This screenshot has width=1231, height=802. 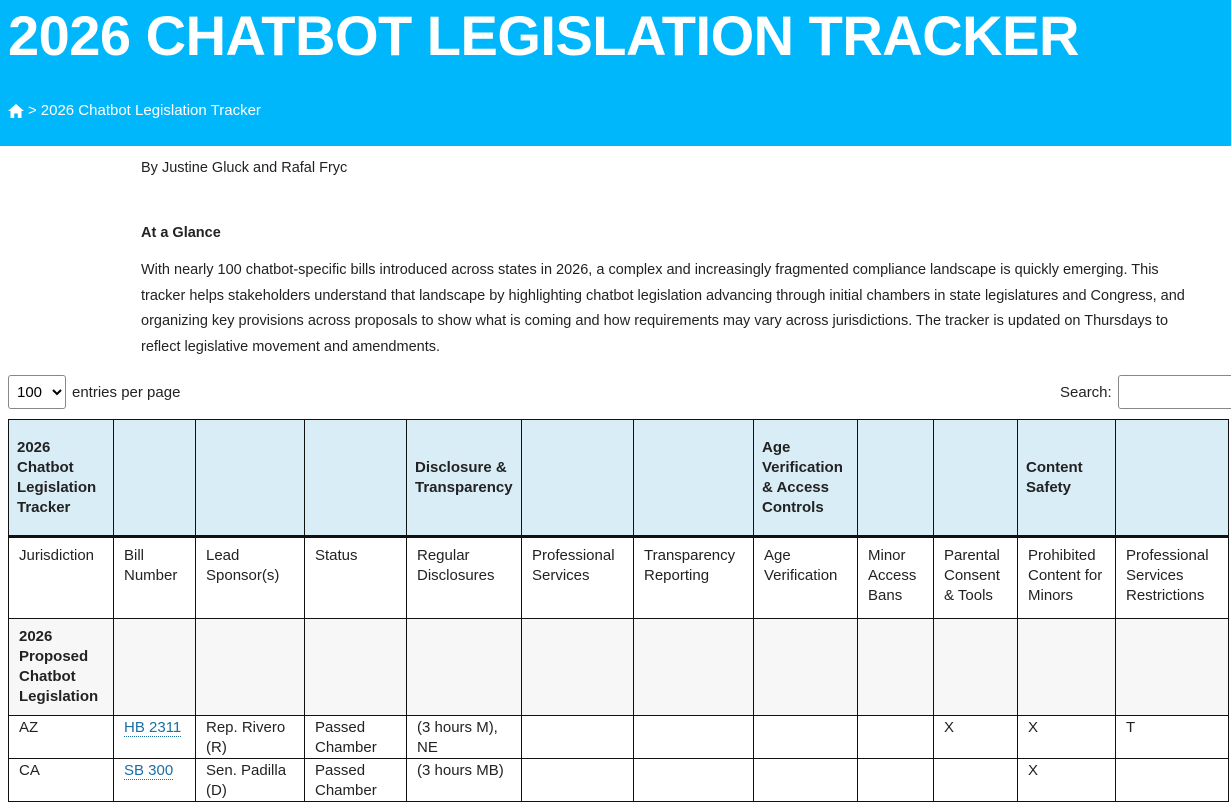 What do you see at coordinates (16, 110) in the screenshot?
I see `home-icon` at bounding box center [16, 110].